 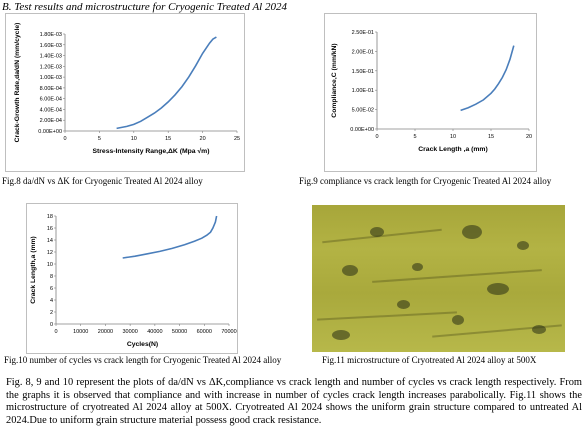 What do you see at coordinates (51, 277) in the screenshot?
I see `fig10-y-tick-label: 8` at bounding box center [51, 277].